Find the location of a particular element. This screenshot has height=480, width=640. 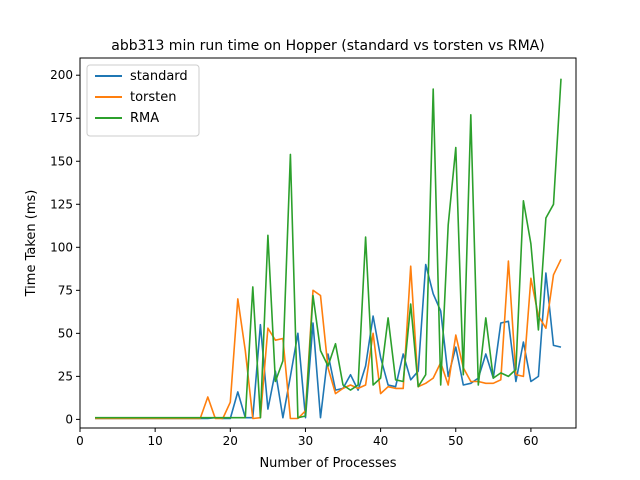

y-tick-label: 50 is located at coordinates (65, 333).